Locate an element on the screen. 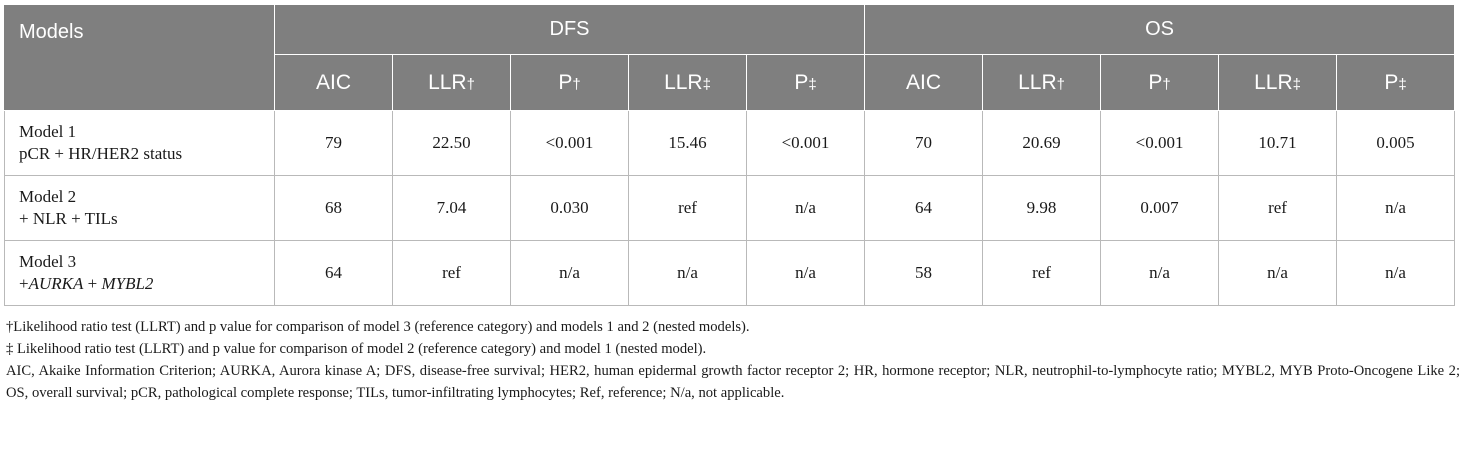 The height and width of the screenshot is (455, 1460). model-cell: Model 3 +AURKA + MYBL2 is located at coordinates (139, 273).